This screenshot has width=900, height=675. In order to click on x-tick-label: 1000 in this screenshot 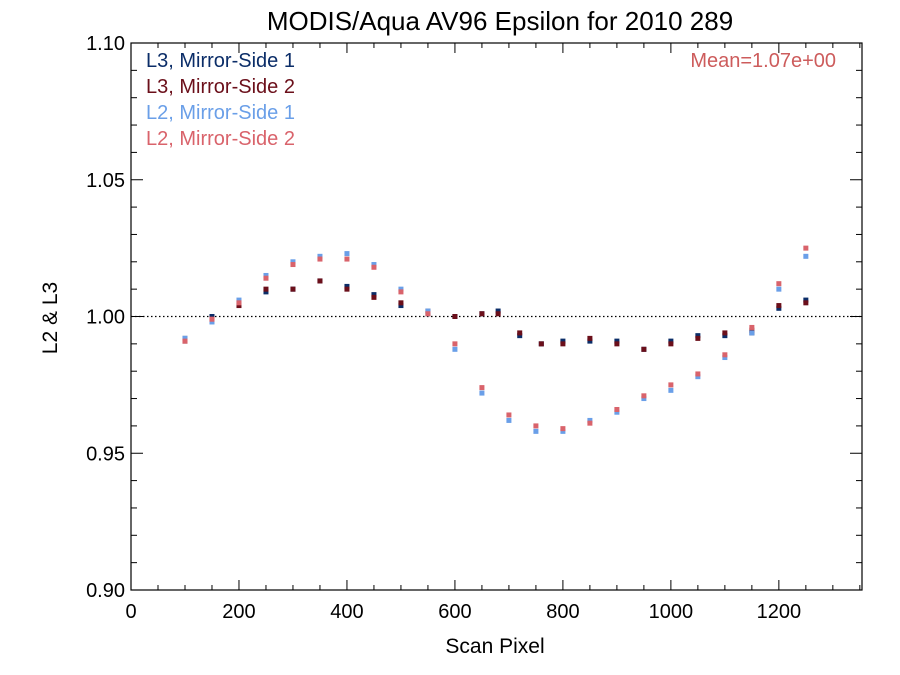, I will do `click(671, 612)`.